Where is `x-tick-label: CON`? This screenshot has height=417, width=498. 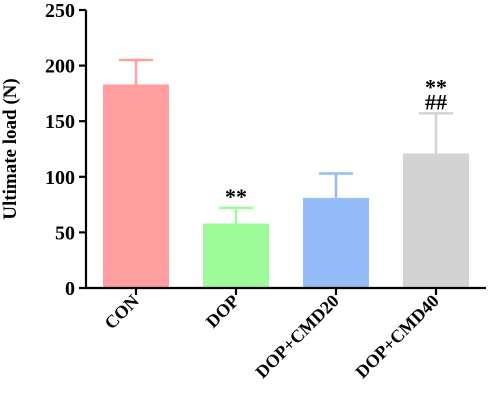 x-tick-label: CON is located at coordinates (121, 312).